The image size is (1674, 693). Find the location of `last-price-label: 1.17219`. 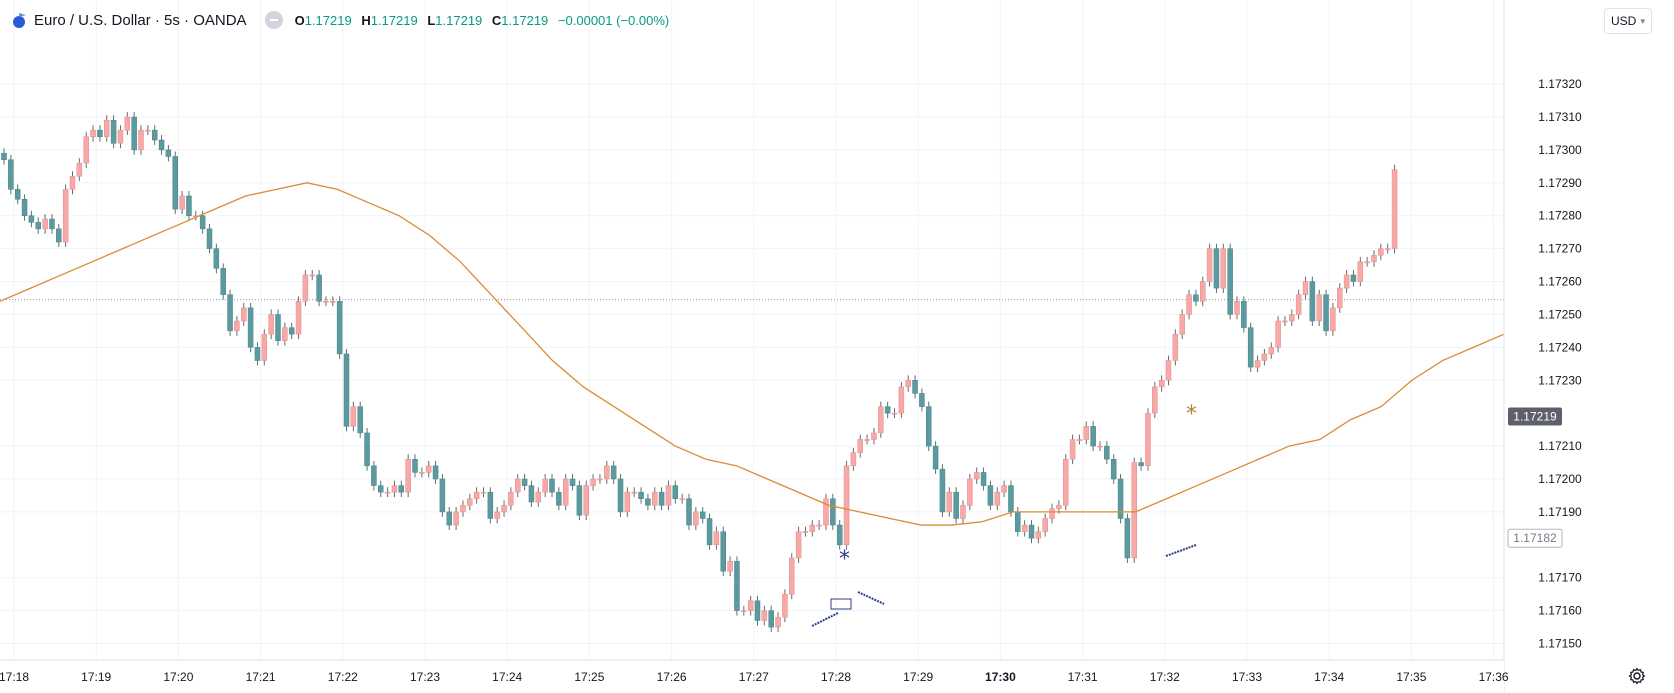

last-price-label: 1.17219 is located at coordinates (1535, 416).